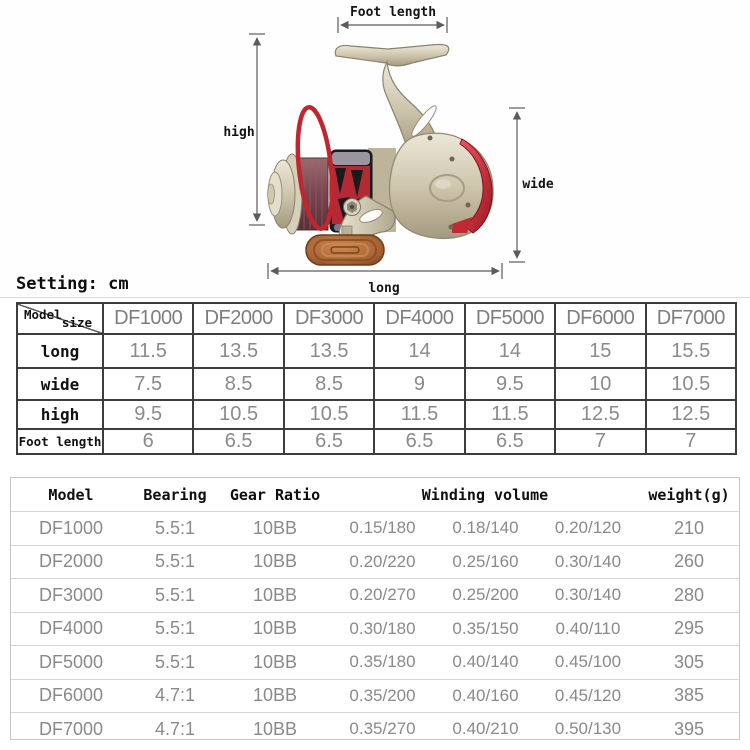 The image size is (750, 750). Describe the element at coordinates (72, 284) in the screenshot. I see `setting-unit-note: Setting: cm` at that location.